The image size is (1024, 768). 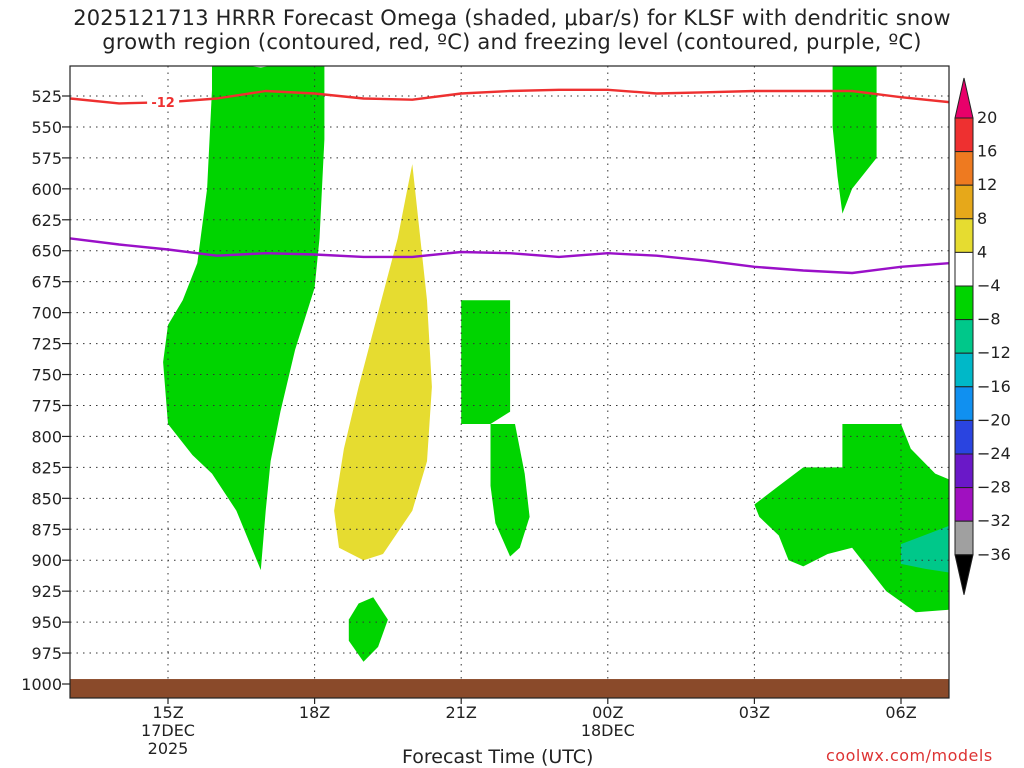 I want to click on x-tick-label-0-2: 2025, so click(x=168, y=748).